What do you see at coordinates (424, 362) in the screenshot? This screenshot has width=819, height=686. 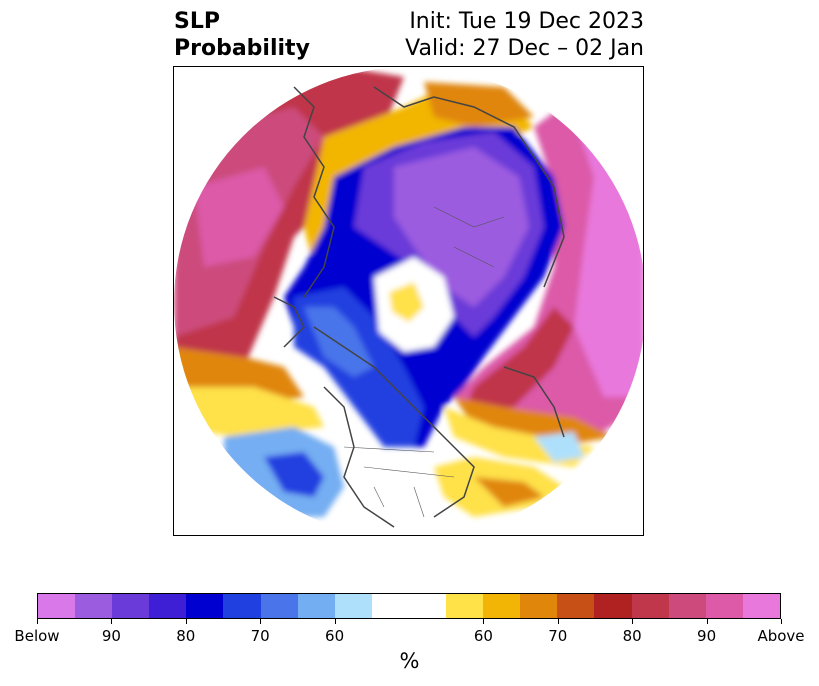 I see `borders` at bounding box center [424, 362].